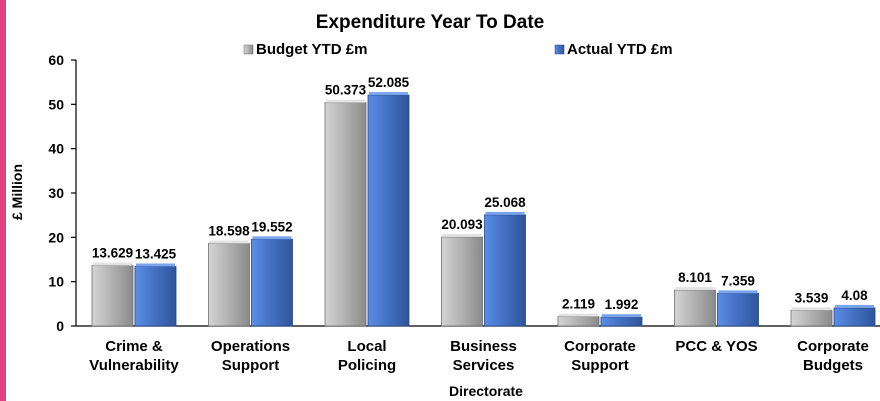 The image size is (880, 401). Describe the element at coordinates (134, 346) in the screenshot. I see `category-label-line: Crime &` at that location.